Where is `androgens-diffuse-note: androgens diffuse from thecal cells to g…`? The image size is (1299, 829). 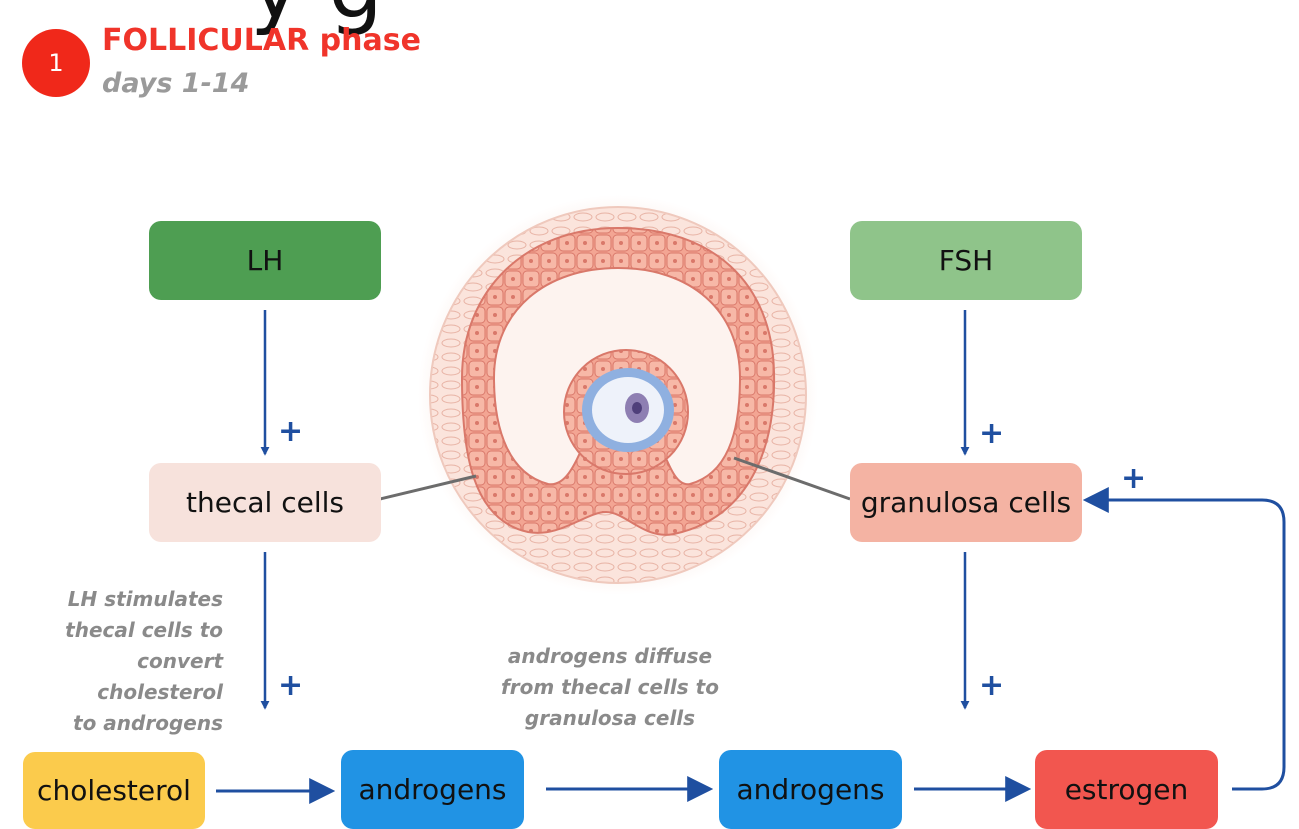
androgens-diffuse-note: androgens diffuse from thecal cells to g… is located at coordinates (610, 687).